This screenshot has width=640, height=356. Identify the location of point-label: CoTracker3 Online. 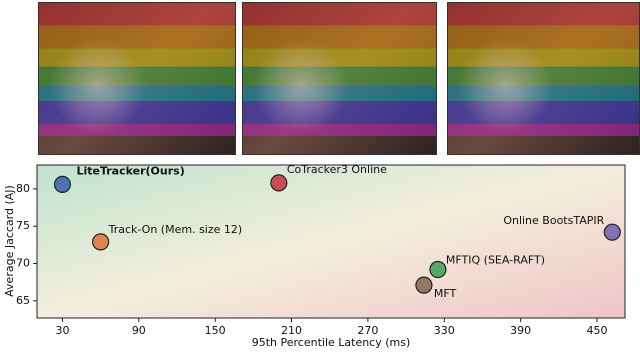
(337, 169).